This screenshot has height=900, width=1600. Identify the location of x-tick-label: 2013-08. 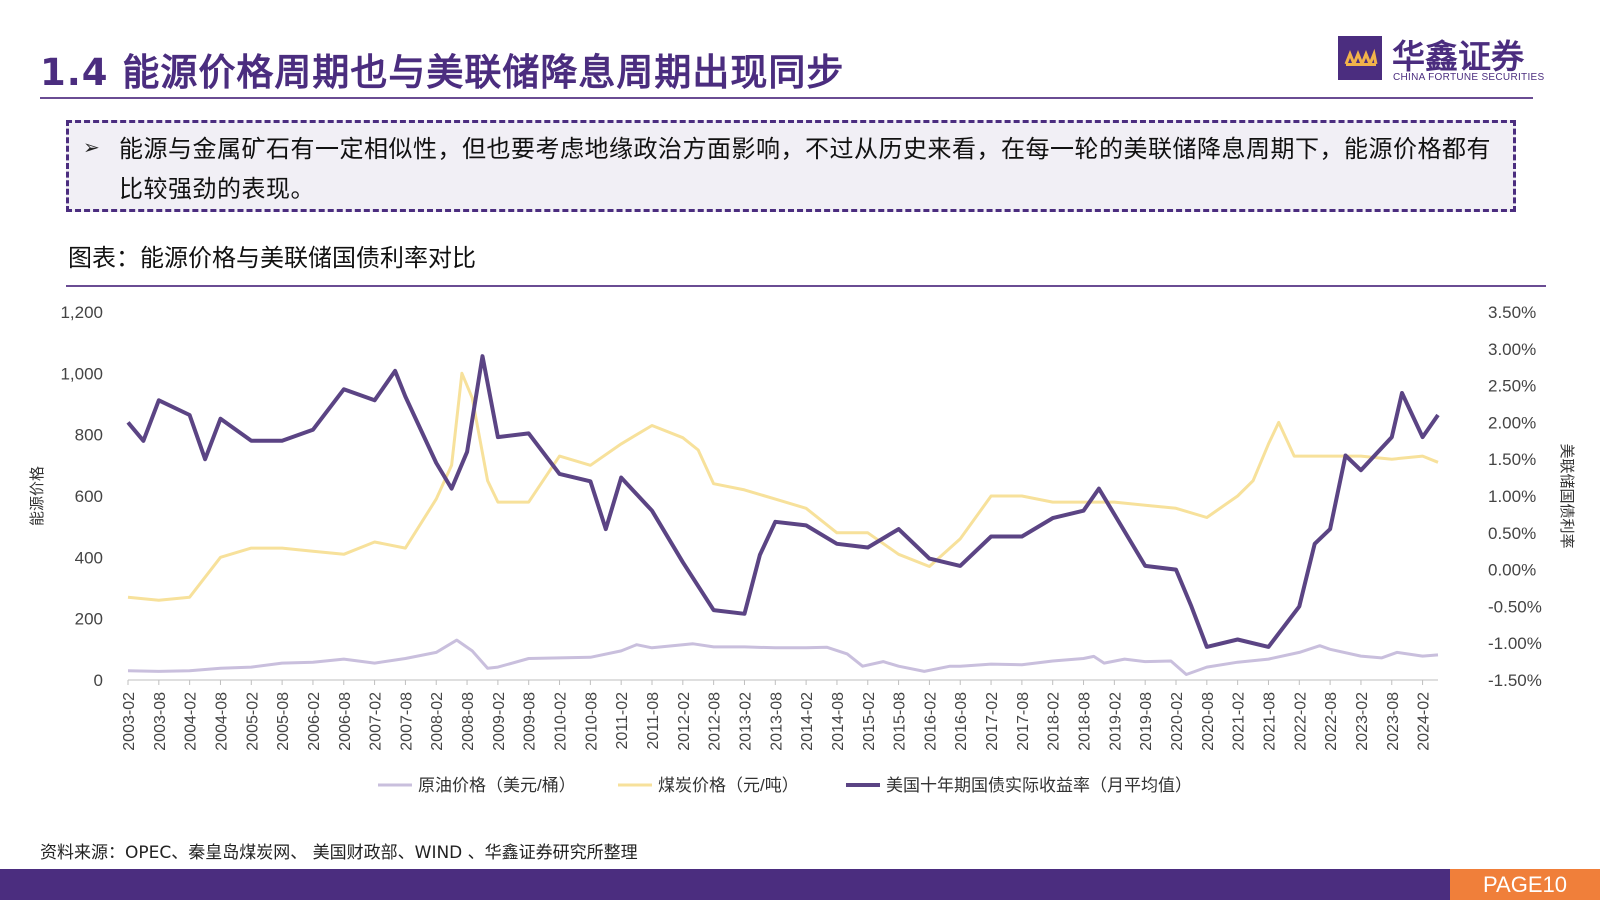
(776, 721).